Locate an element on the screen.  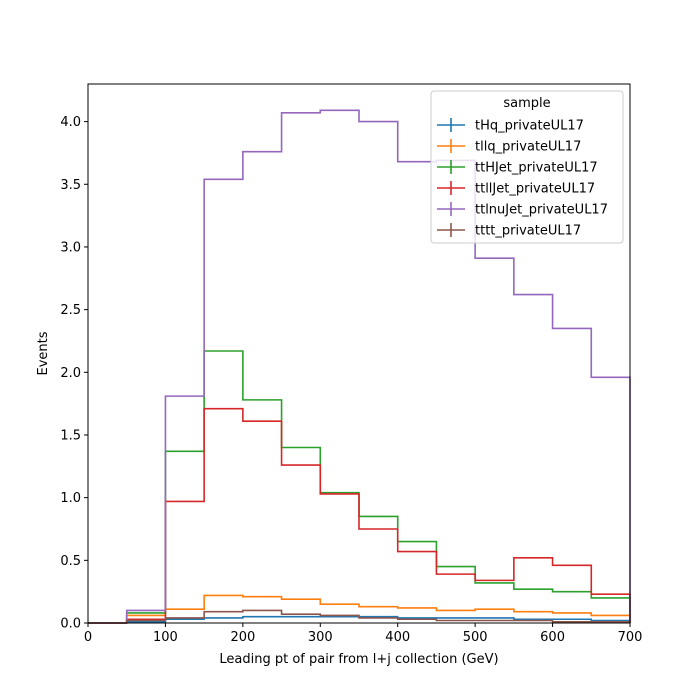
legend-title: sample is located at coordinates (526, 103).